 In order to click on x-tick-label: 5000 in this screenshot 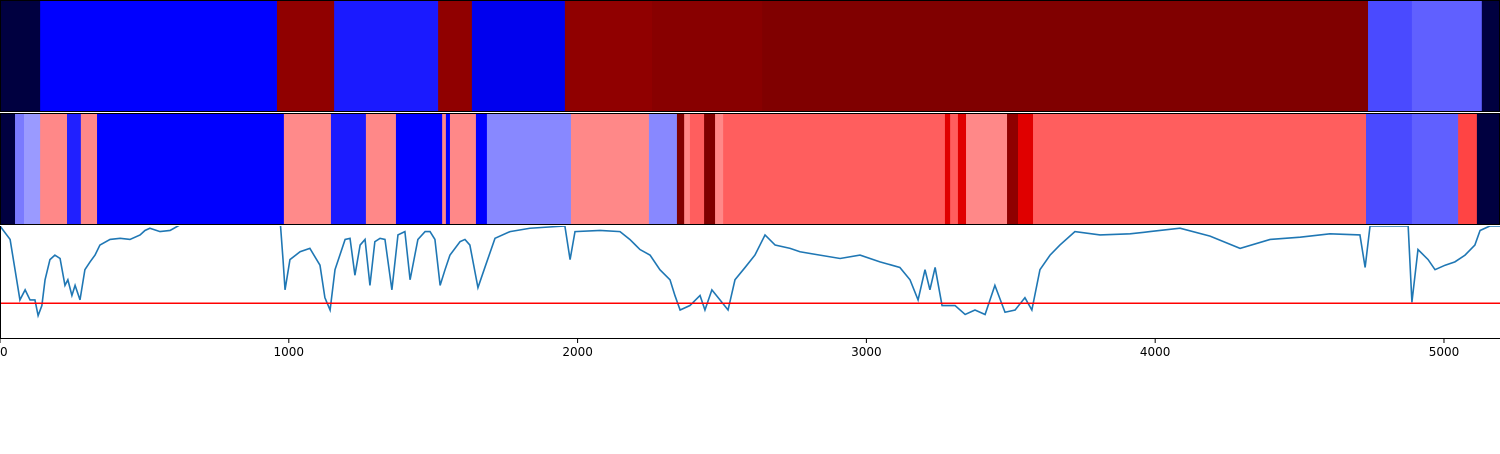, I will do `click(1444, 352)`.